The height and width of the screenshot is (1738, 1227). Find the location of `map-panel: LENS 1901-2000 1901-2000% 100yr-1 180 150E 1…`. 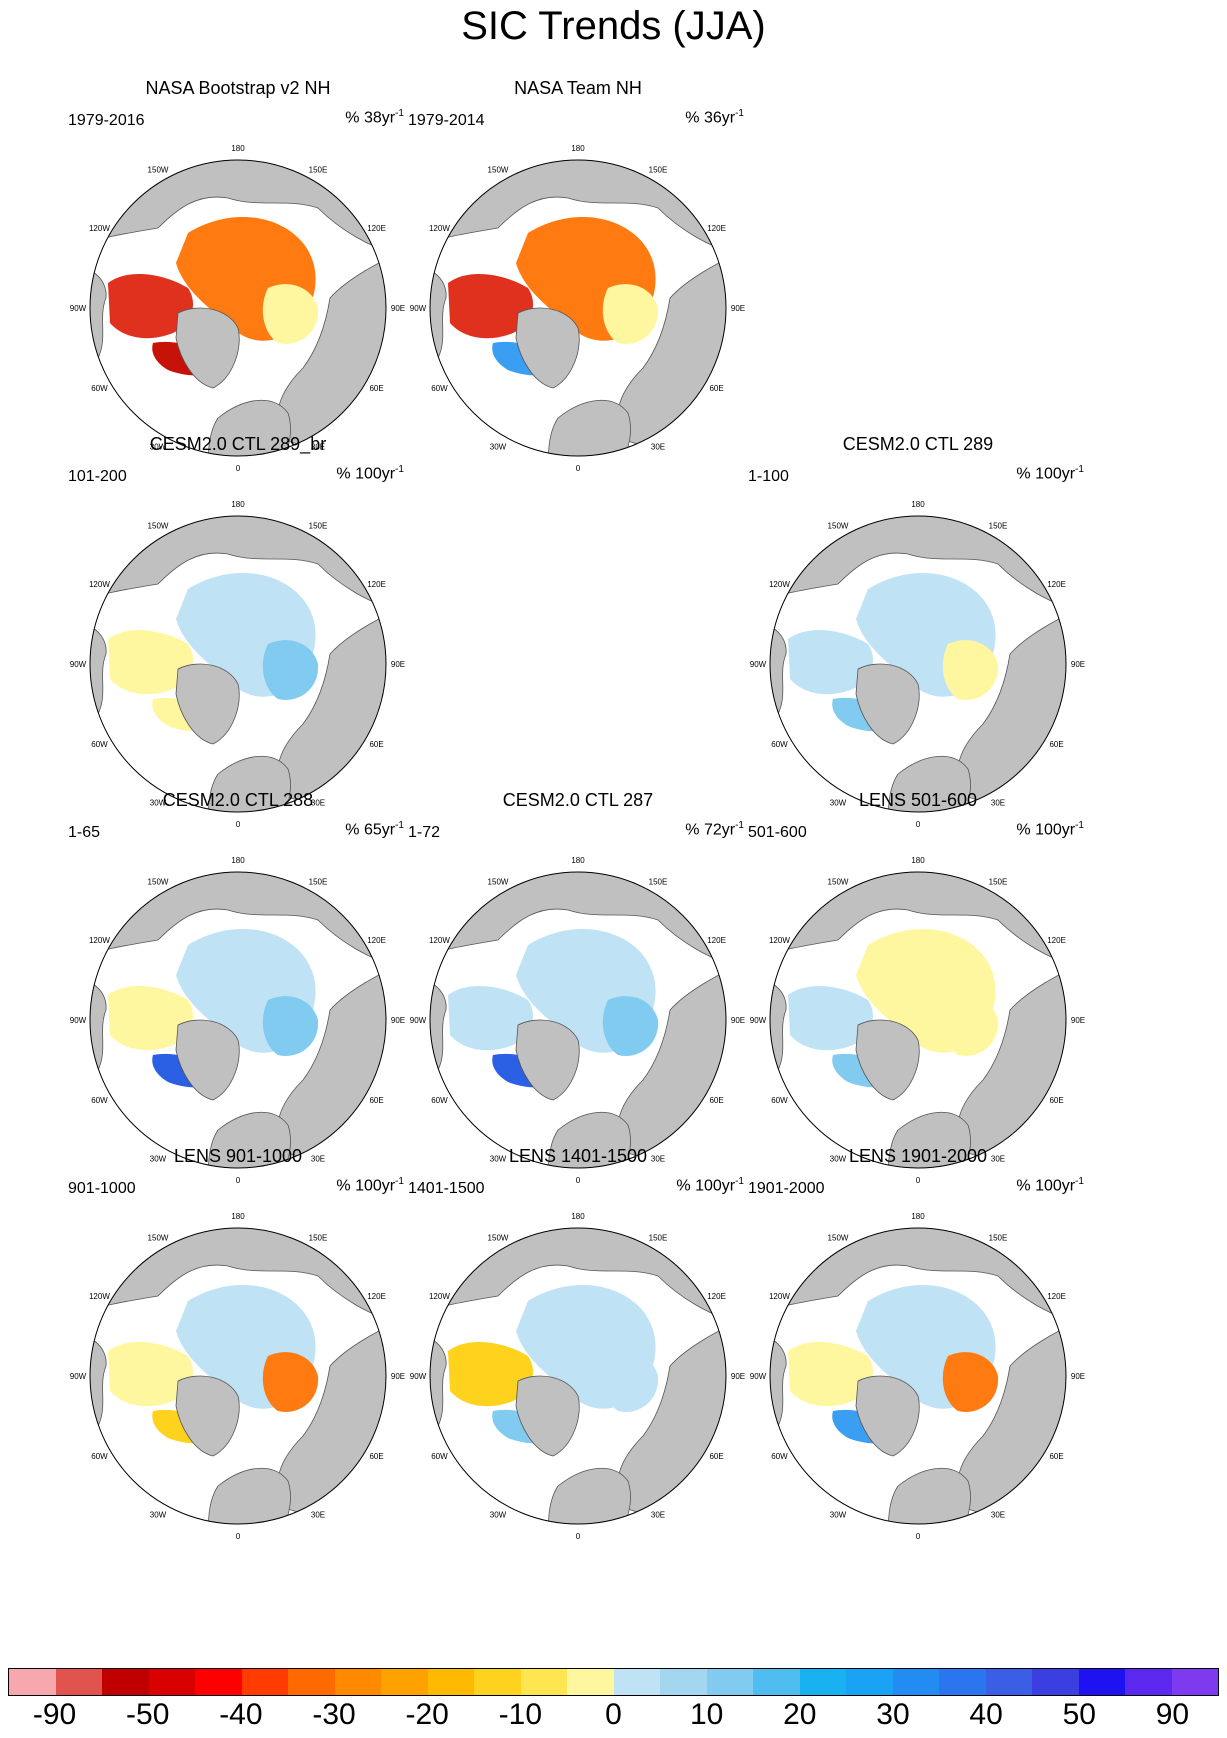

map-panel: LENS 1901-2000 1901-2000% 100yr-1 180 150E 1… is located at coordinates (918, 1343).